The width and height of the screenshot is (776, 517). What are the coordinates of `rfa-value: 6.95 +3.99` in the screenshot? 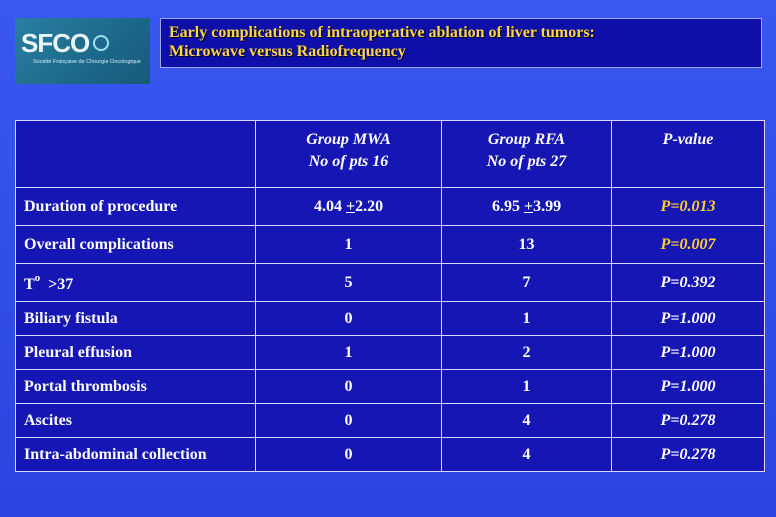 It's located at (526, 206).